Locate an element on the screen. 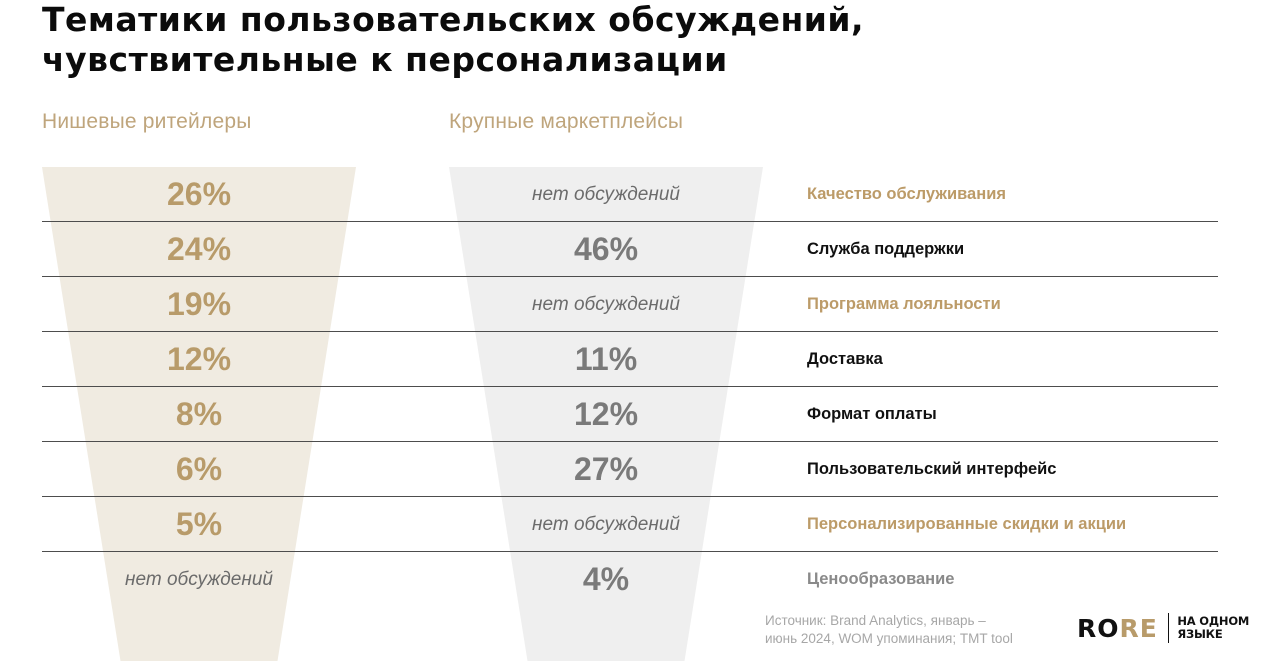 The width and height of the screenshot is (1280, 661). logo-tagline-2: ЯЗЫКЕ is located at coordinates (1200, 634).